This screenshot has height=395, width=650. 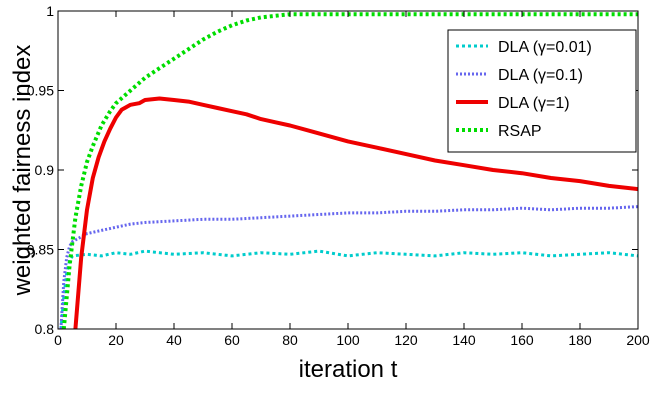 What do you see at coordinates (50, 11) in the screenshot?
I see `y-tick-label: 1` at bounding box center [50, 11].